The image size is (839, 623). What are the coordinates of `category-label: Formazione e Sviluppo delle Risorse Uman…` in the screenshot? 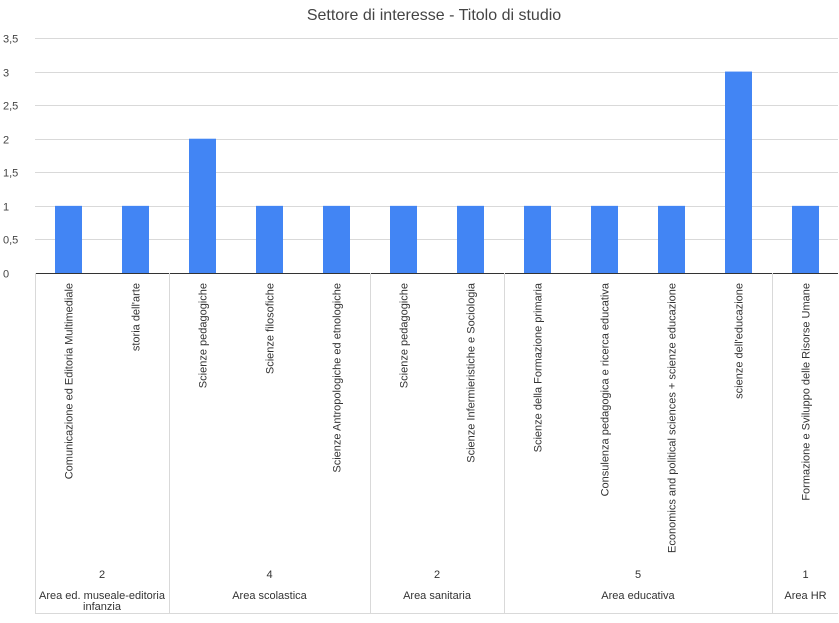 It's located at (807, 392).